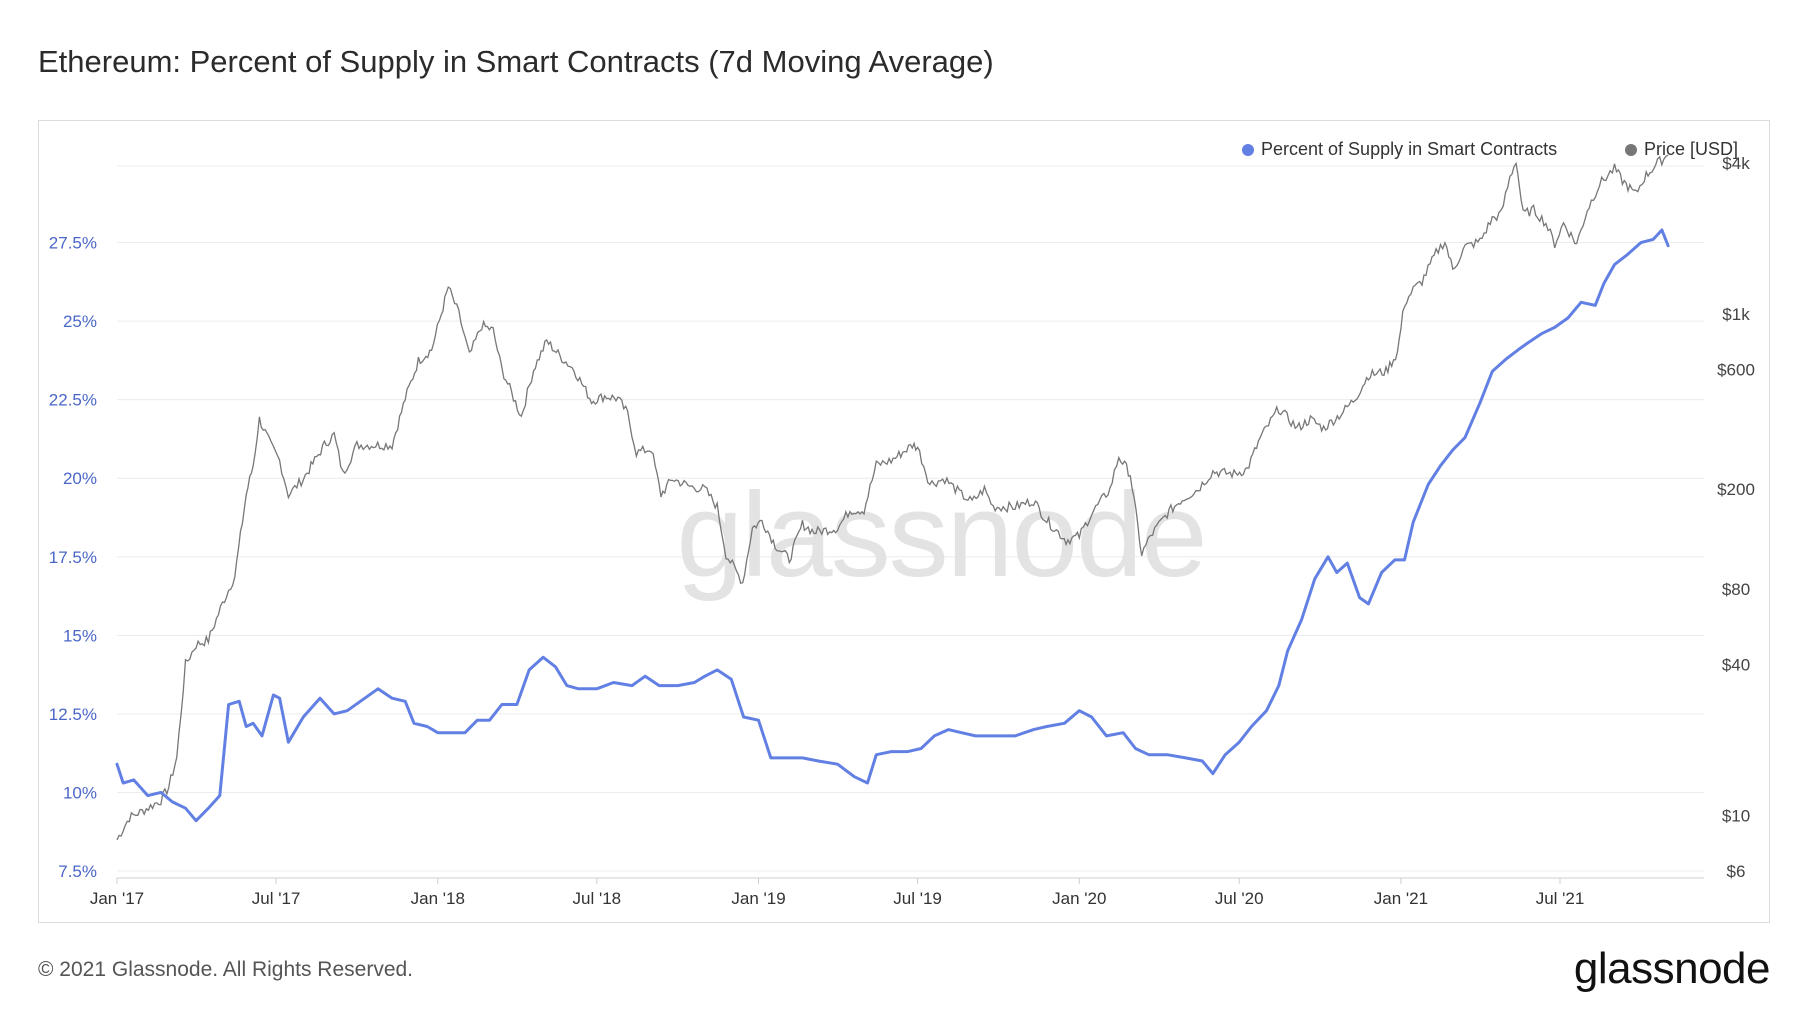 The width and height of the screenshot is (1800, 1013). Describe the element at coordinates (80, 478) in the screenshot. I see `y-left-tick-label: 20%` at that location.